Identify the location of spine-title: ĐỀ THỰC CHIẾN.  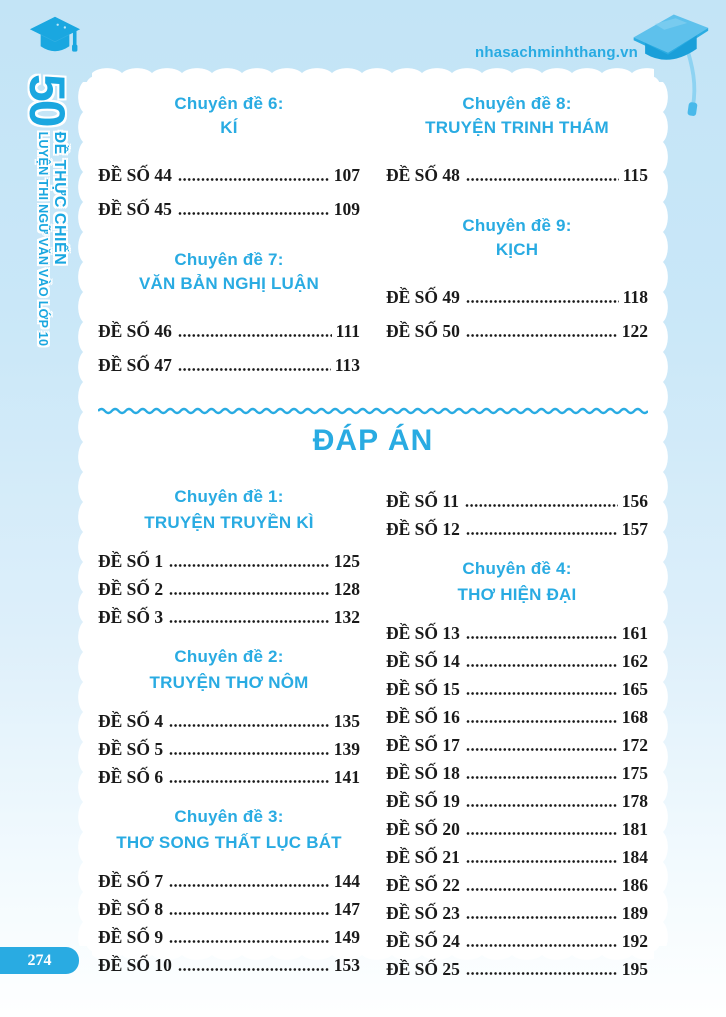
(59, 198).